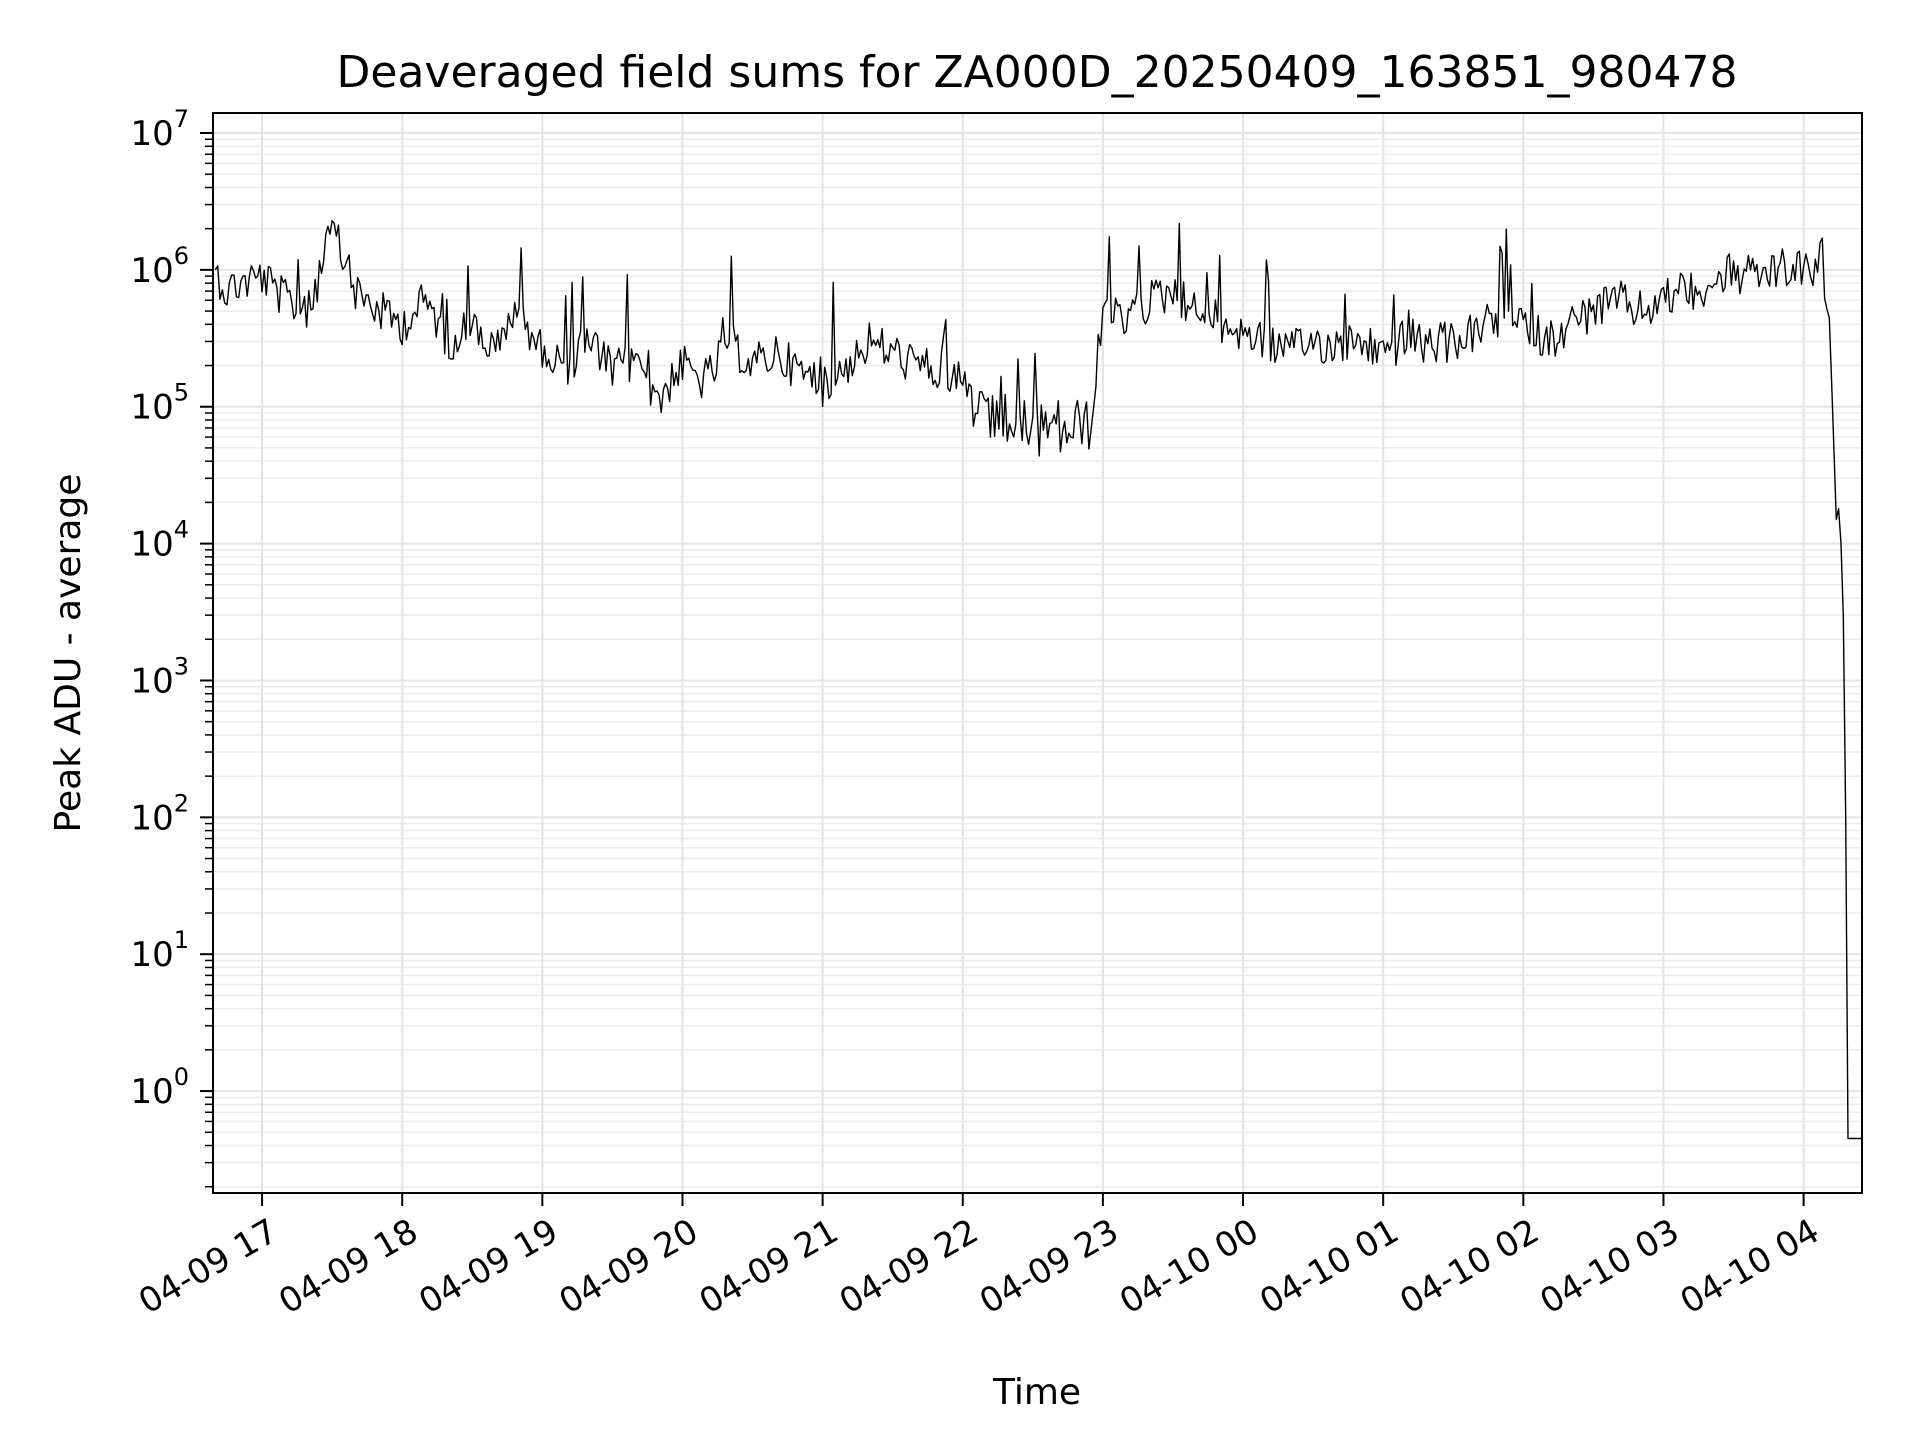 Image resolution: width=1920 pixels, height=1440 pixels. I want to click on y-tick-exponent: 7, so click(181, 119).